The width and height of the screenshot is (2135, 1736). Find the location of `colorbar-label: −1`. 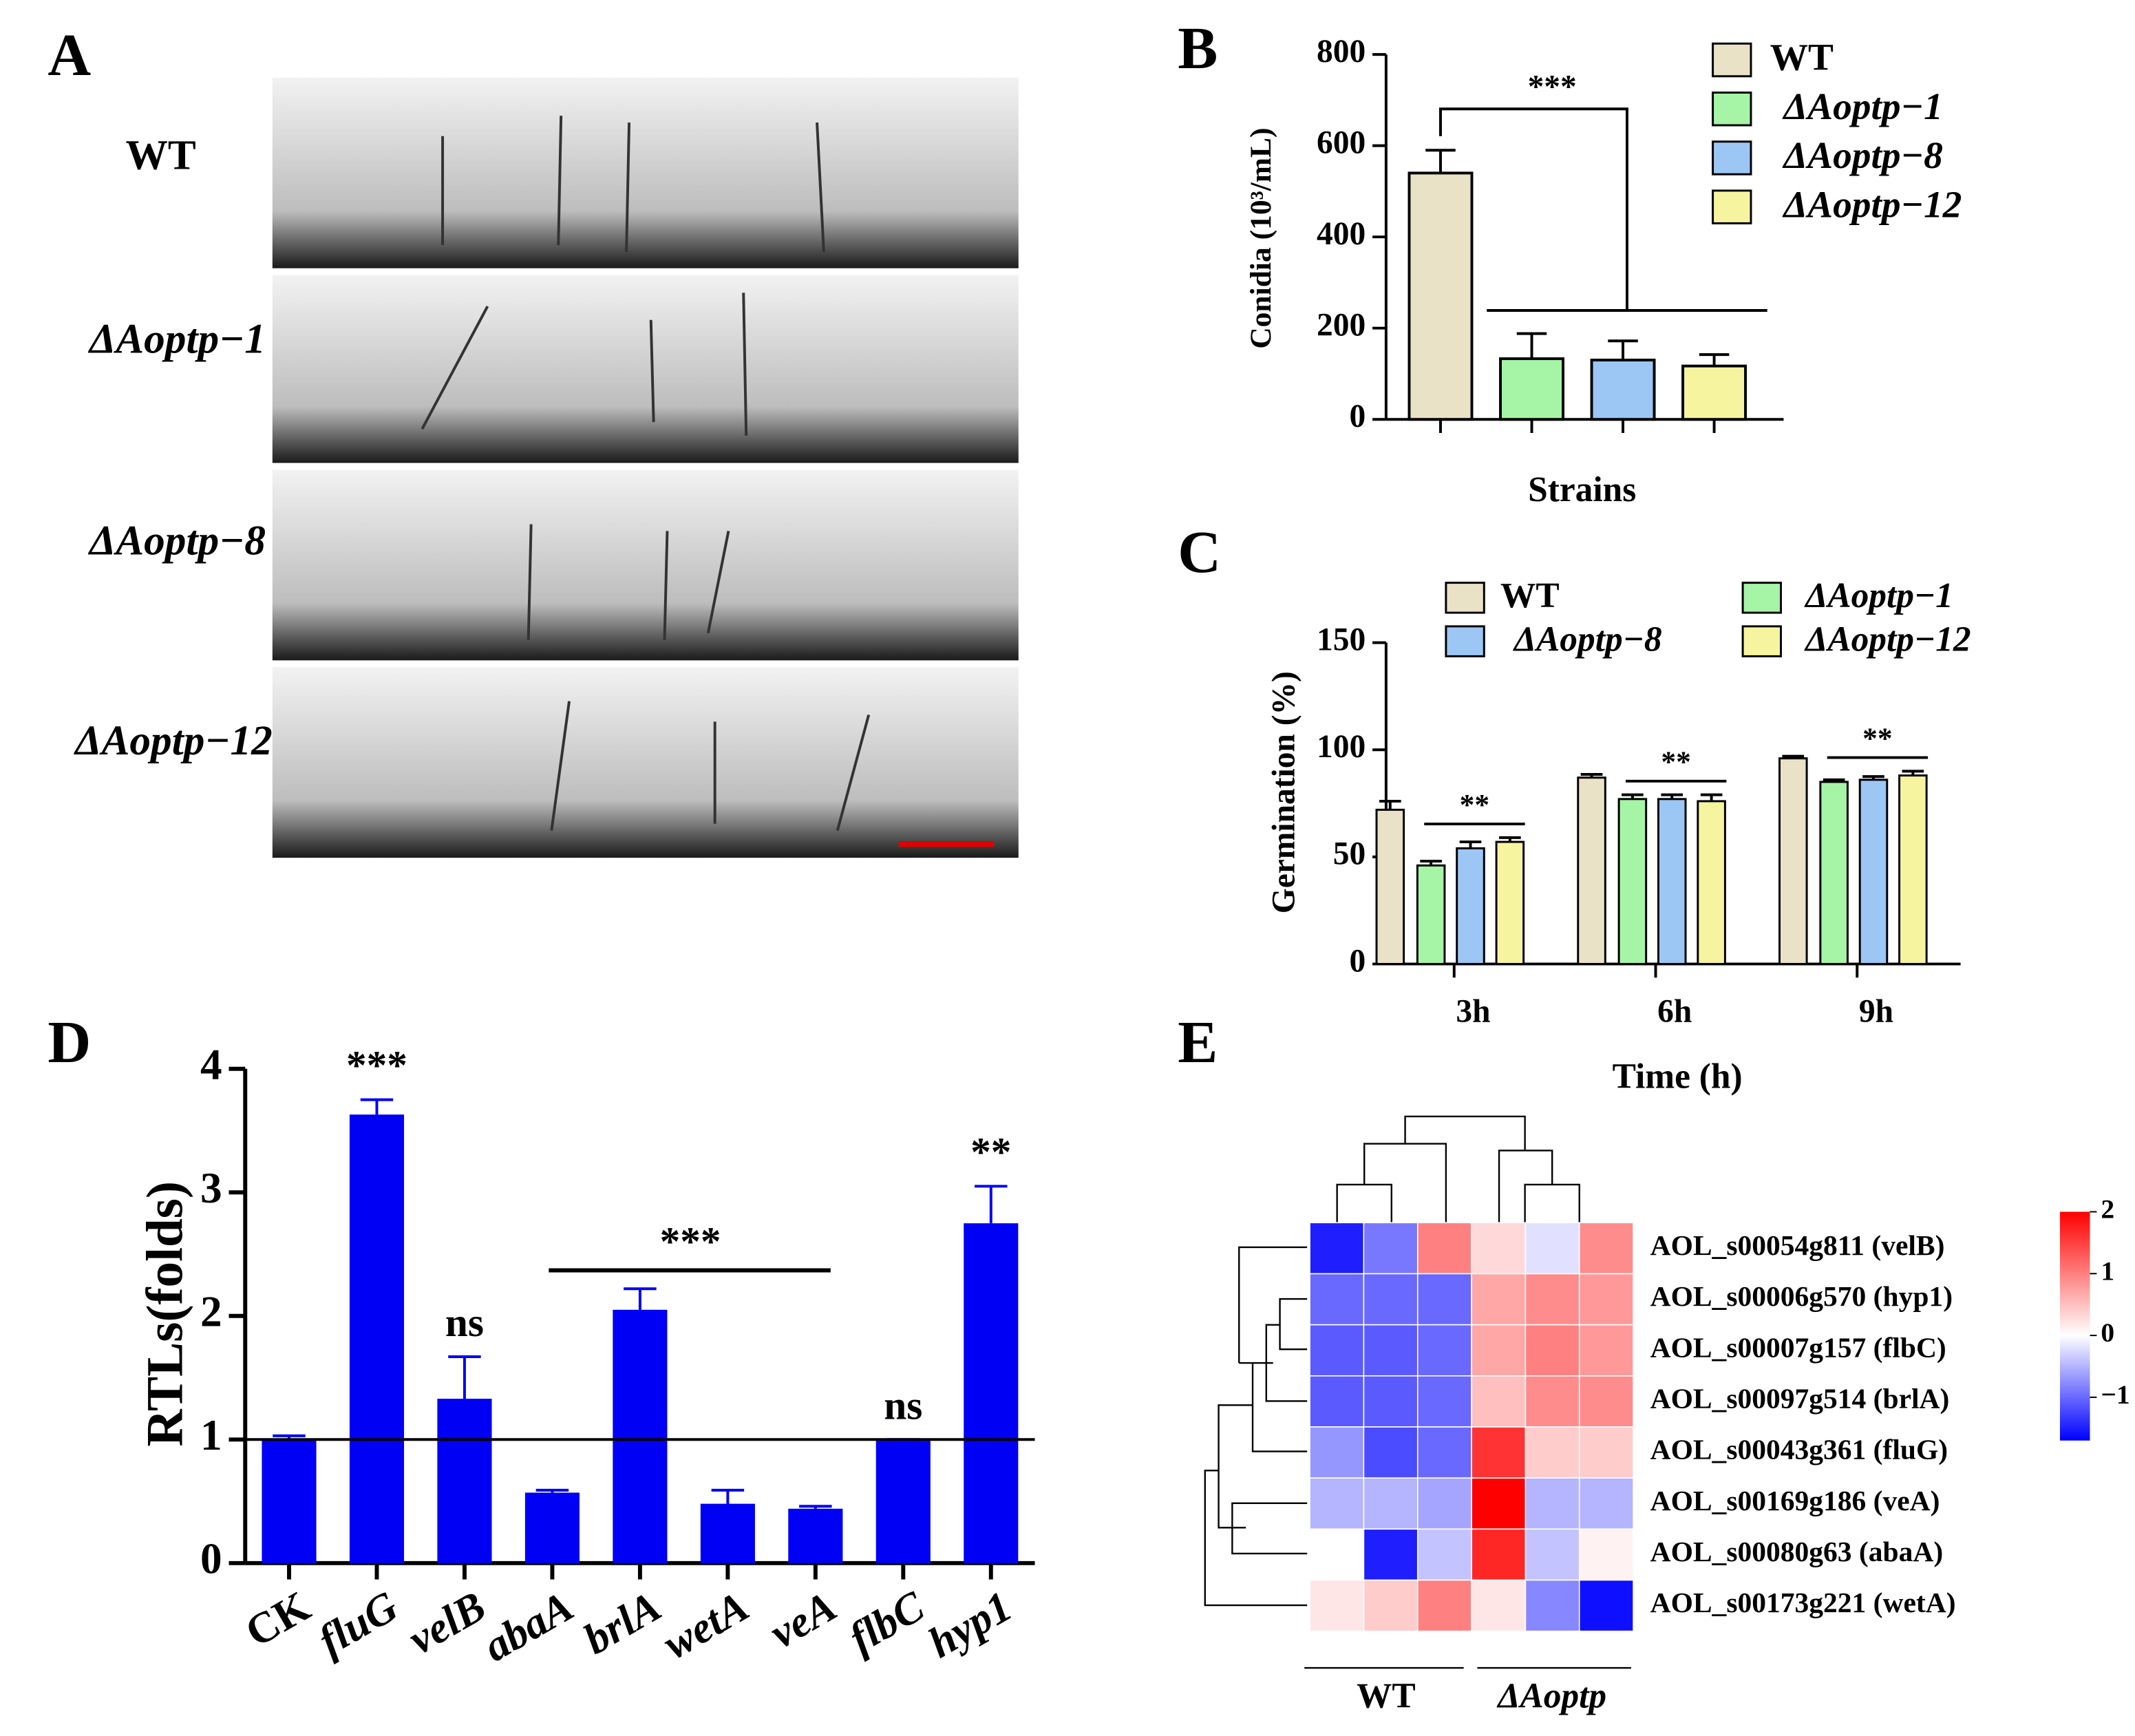

colorbar-label: −1 is located at coordinates (2115, 1394).